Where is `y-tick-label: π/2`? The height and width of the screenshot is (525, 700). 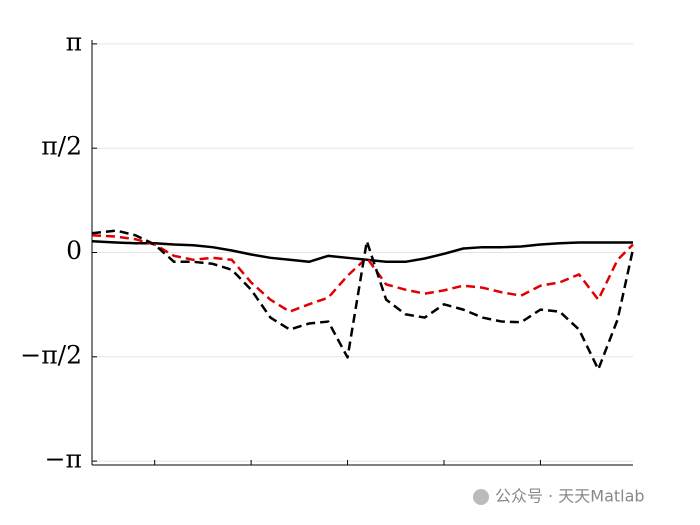
y-tick-label: π/2 is located at coordinates (61, 146).